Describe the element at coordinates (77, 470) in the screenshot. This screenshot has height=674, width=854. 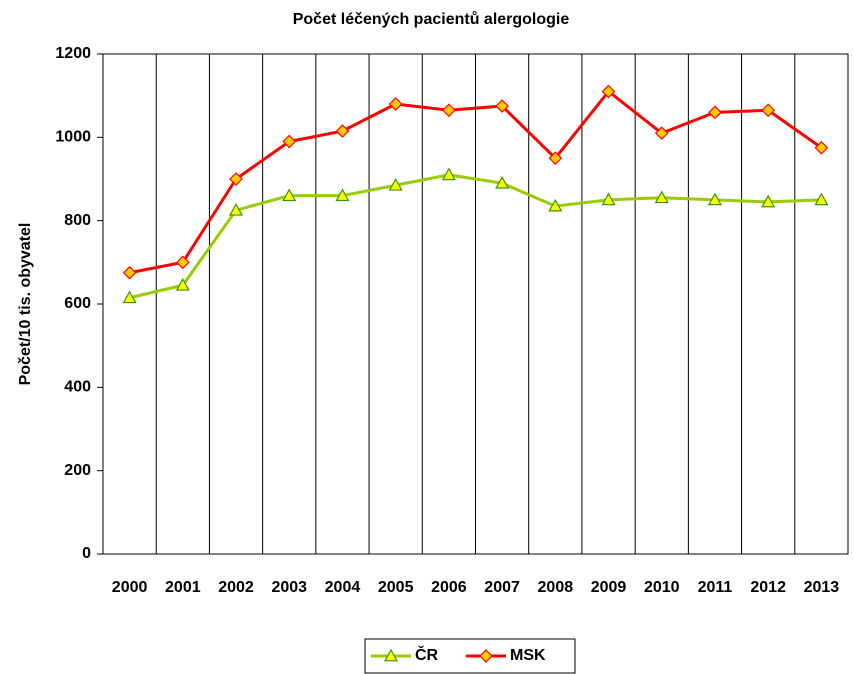
I see `y-tick-label: 200` at that location.